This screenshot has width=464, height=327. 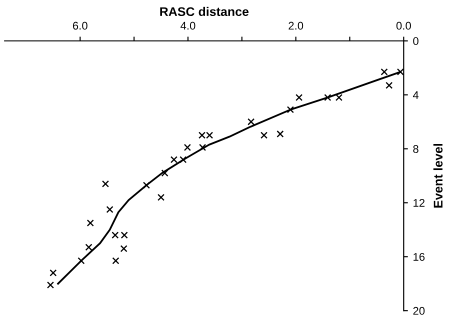 I want to click on x-tick-label: 0.0, so click(x=403, y=26).